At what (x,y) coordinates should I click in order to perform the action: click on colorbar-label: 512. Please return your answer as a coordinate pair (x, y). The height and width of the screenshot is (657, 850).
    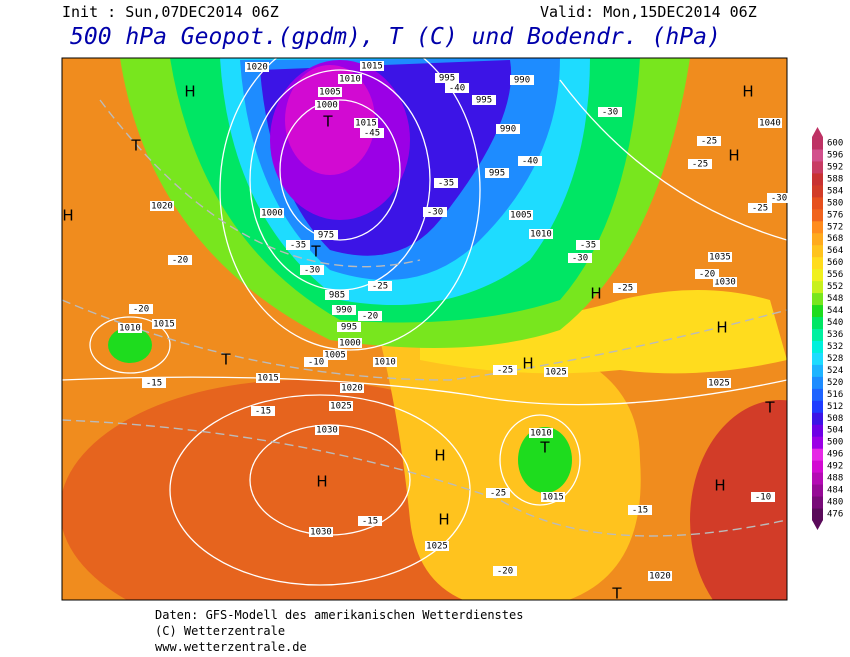
    Looking at the image, I should click on (835, 407).